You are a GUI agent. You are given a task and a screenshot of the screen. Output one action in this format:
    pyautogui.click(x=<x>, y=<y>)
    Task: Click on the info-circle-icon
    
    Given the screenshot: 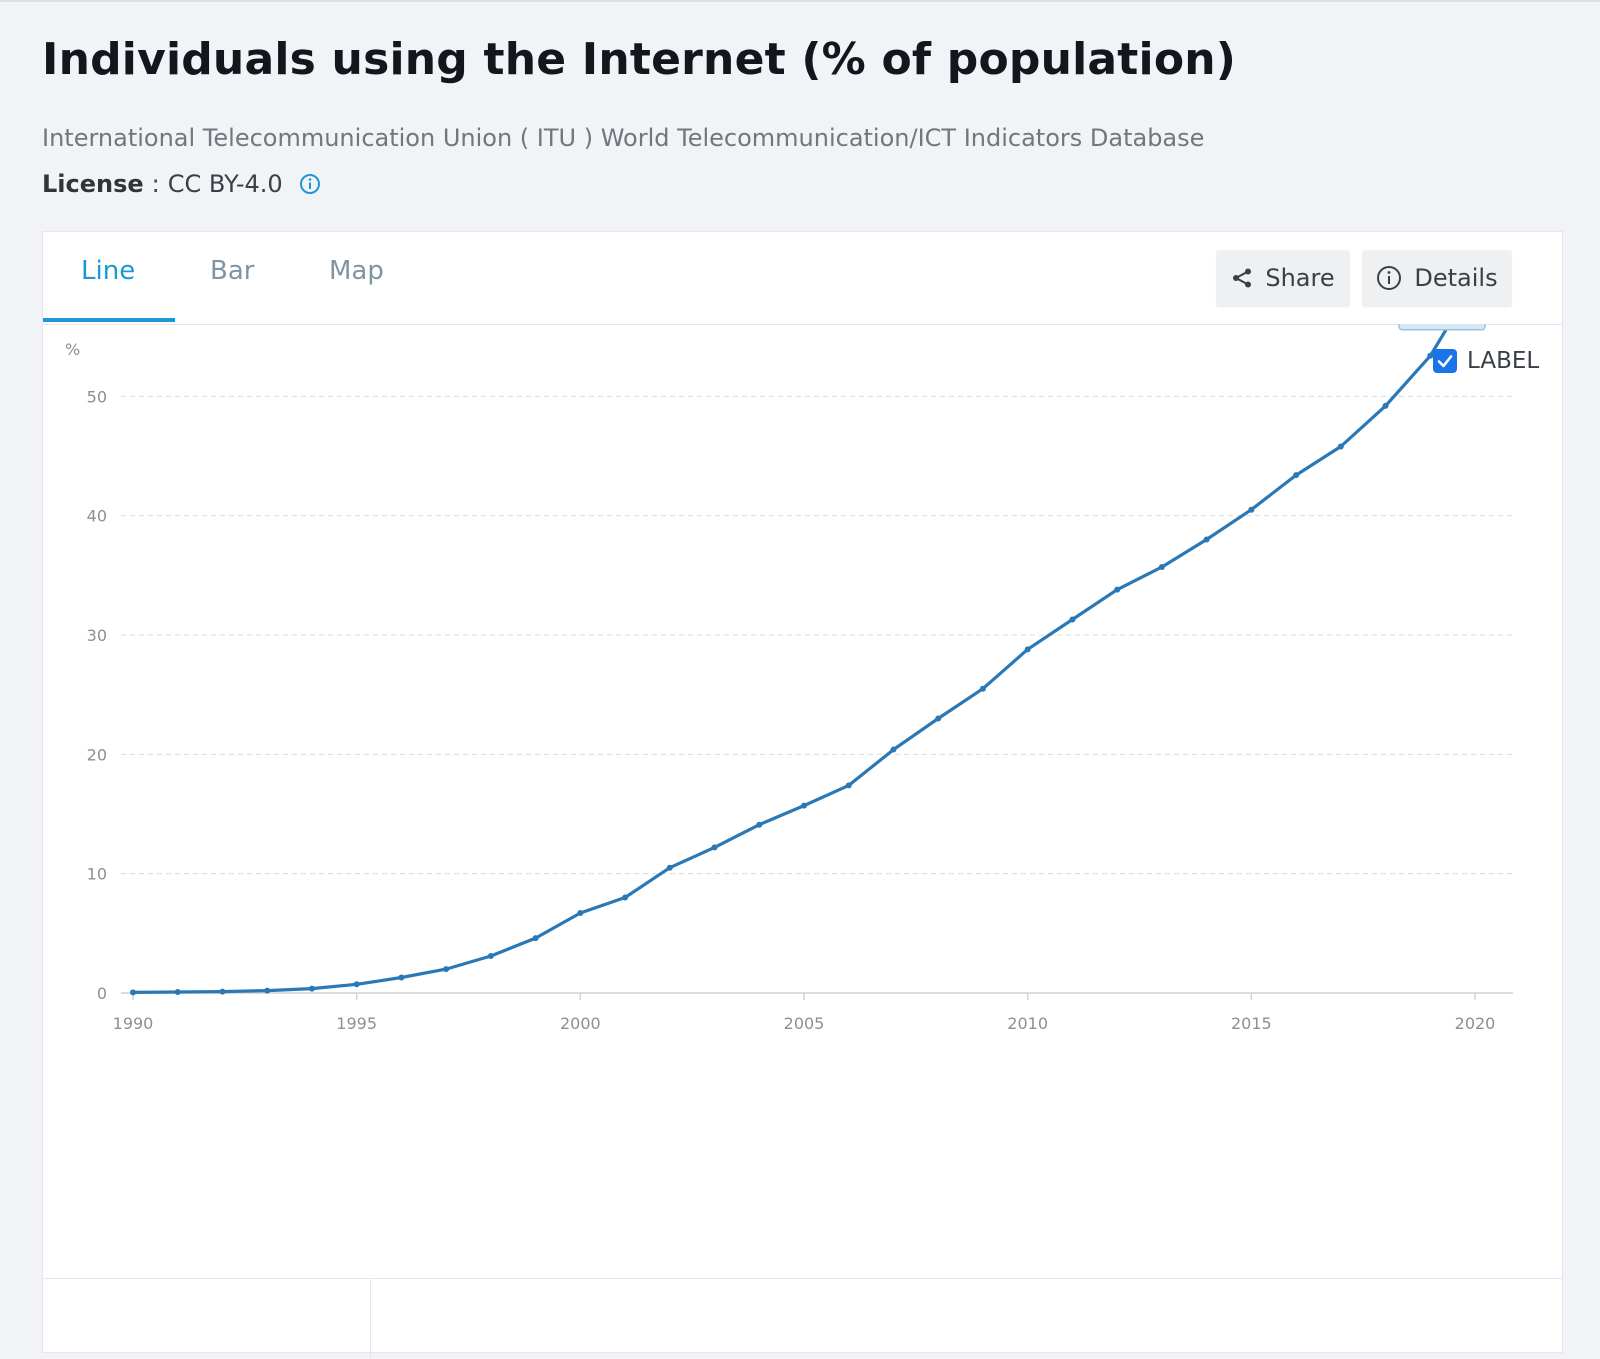 What is the action you would take?
    pyautogui.click(x=1389, y=278)
    